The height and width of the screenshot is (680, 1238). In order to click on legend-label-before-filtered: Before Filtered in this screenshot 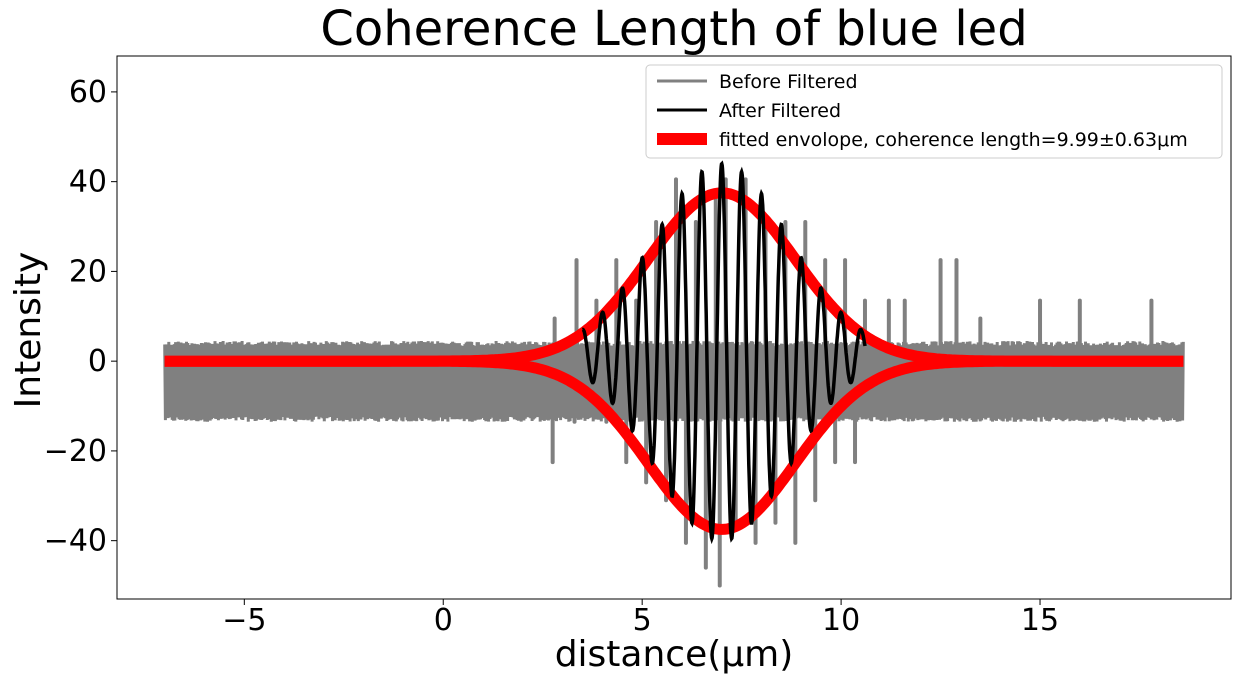, I will do `click(788, 82)`.